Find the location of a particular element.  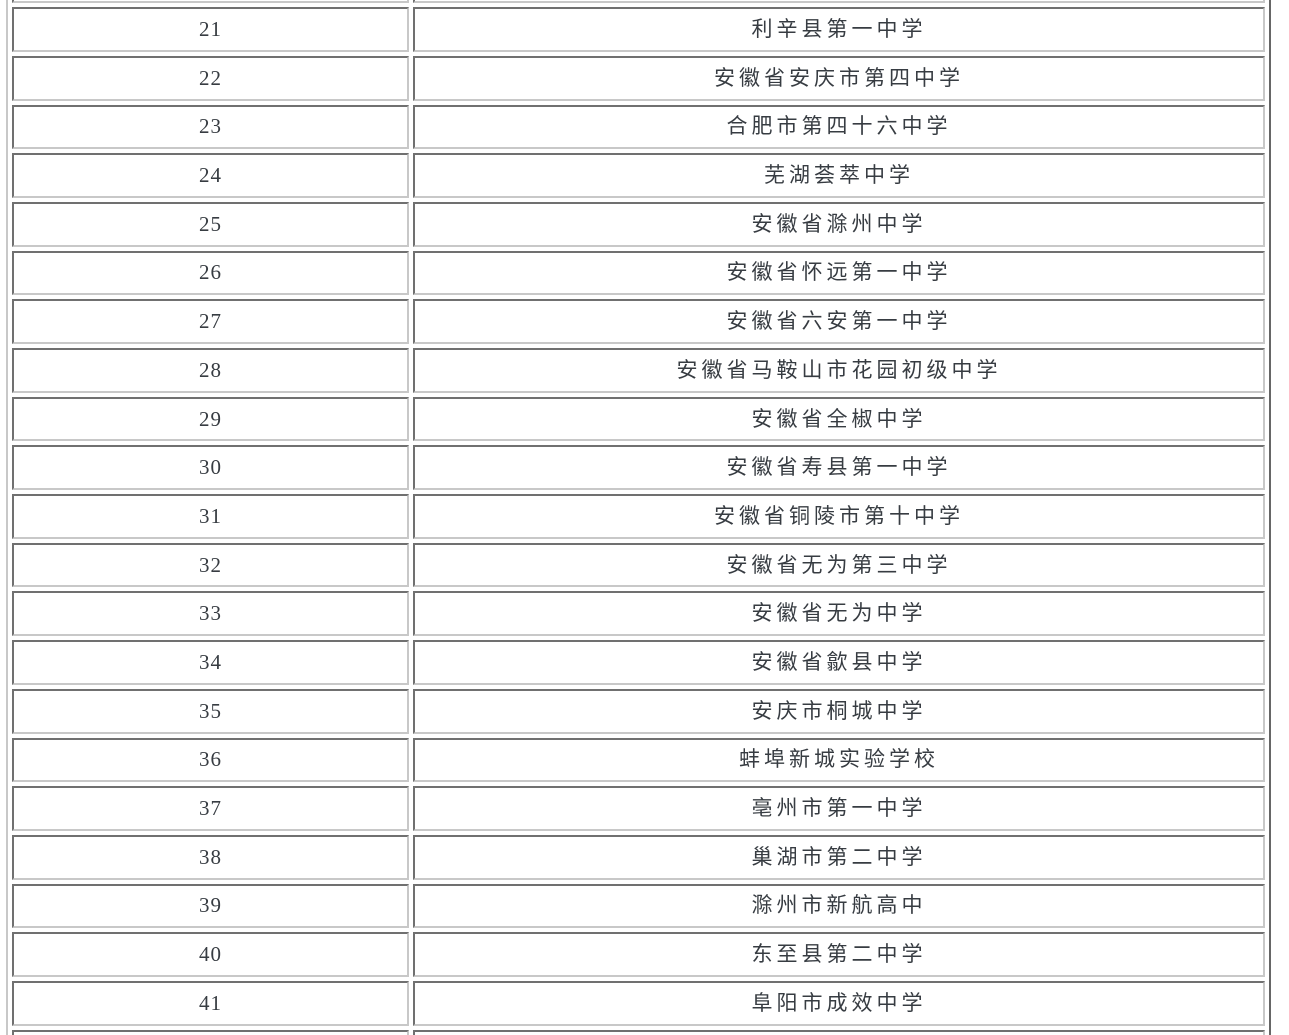

rank-cell: 35 is located at coordinates (210, 711).